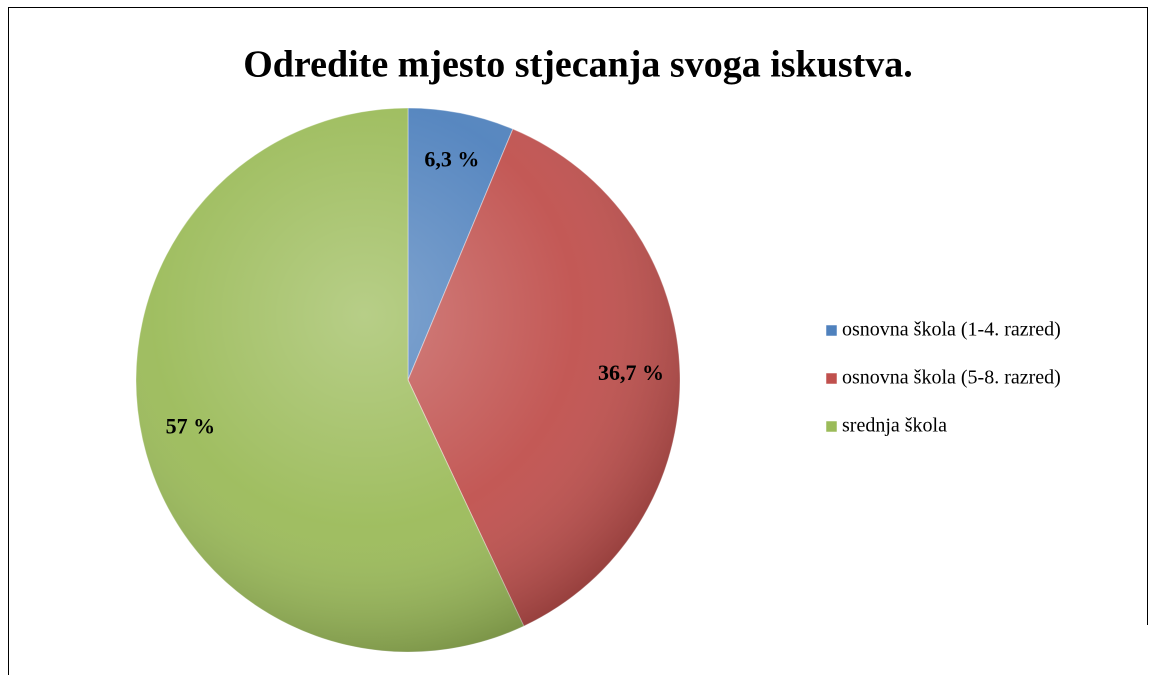 Image resolution: width=1155 pixels, height=675 pixels. I want to click on data-label: 57 %, so click(191, 426).